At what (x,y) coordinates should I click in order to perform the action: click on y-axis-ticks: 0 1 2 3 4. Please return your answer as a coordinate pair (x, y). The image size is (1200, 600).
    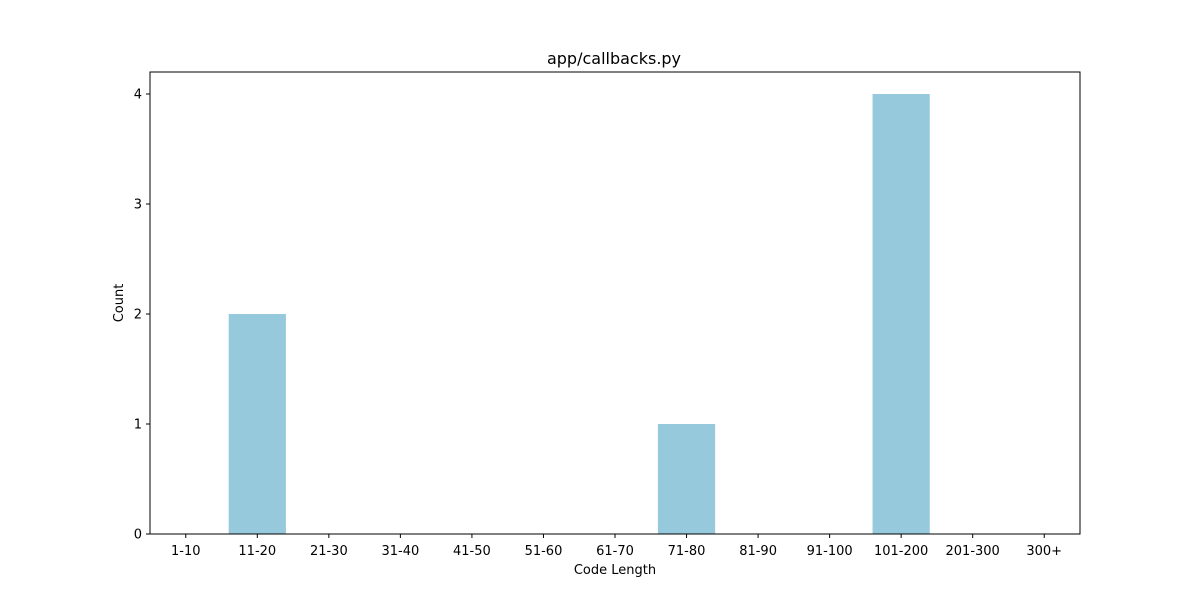
    Looking at the image, I should click on (142, 315).